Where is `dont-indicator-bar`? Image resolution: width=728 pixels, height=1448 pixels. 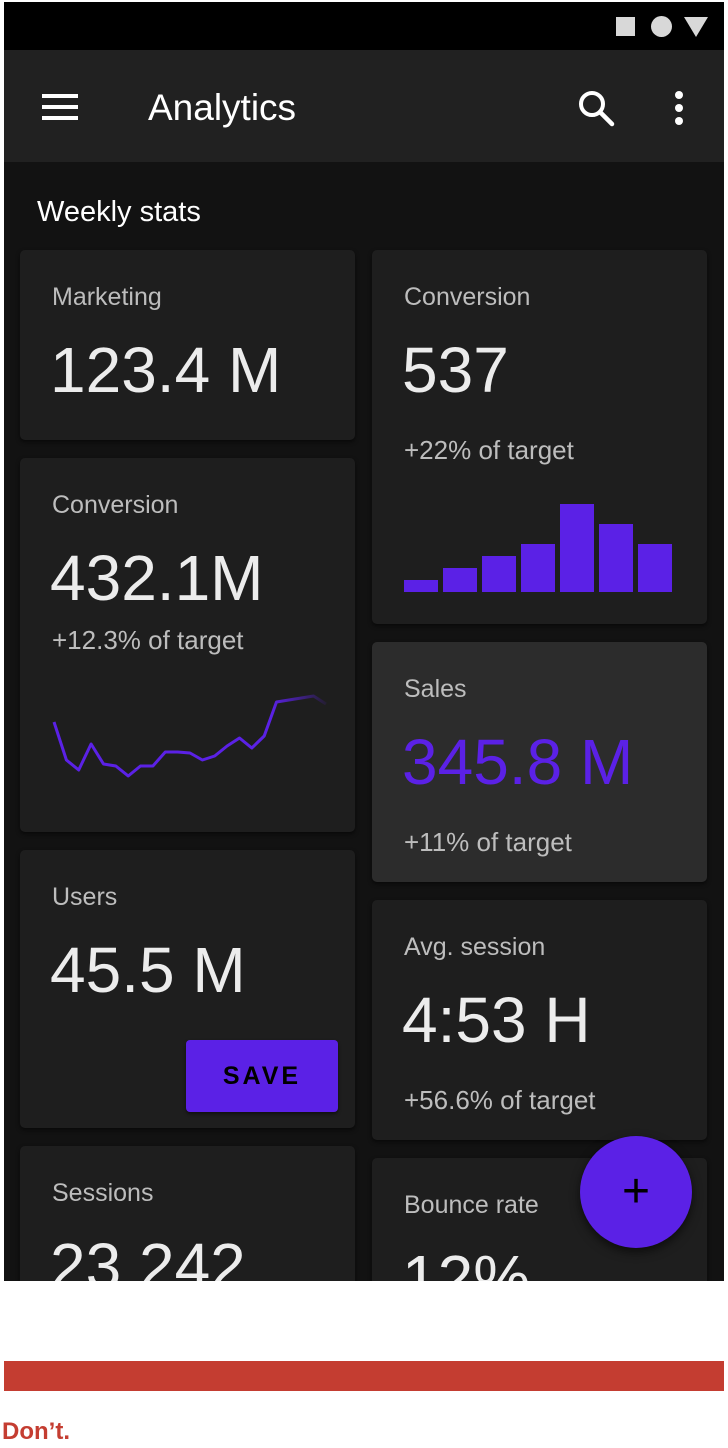 dont-indicator-bar is located at coordinates (364, 1376).